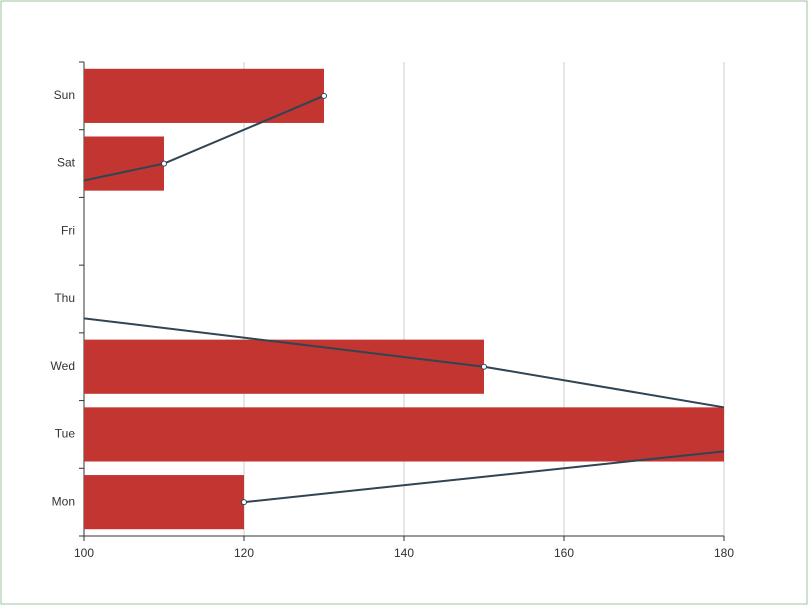  I want to click on y-tick-label: Sat, so click(66, 163).